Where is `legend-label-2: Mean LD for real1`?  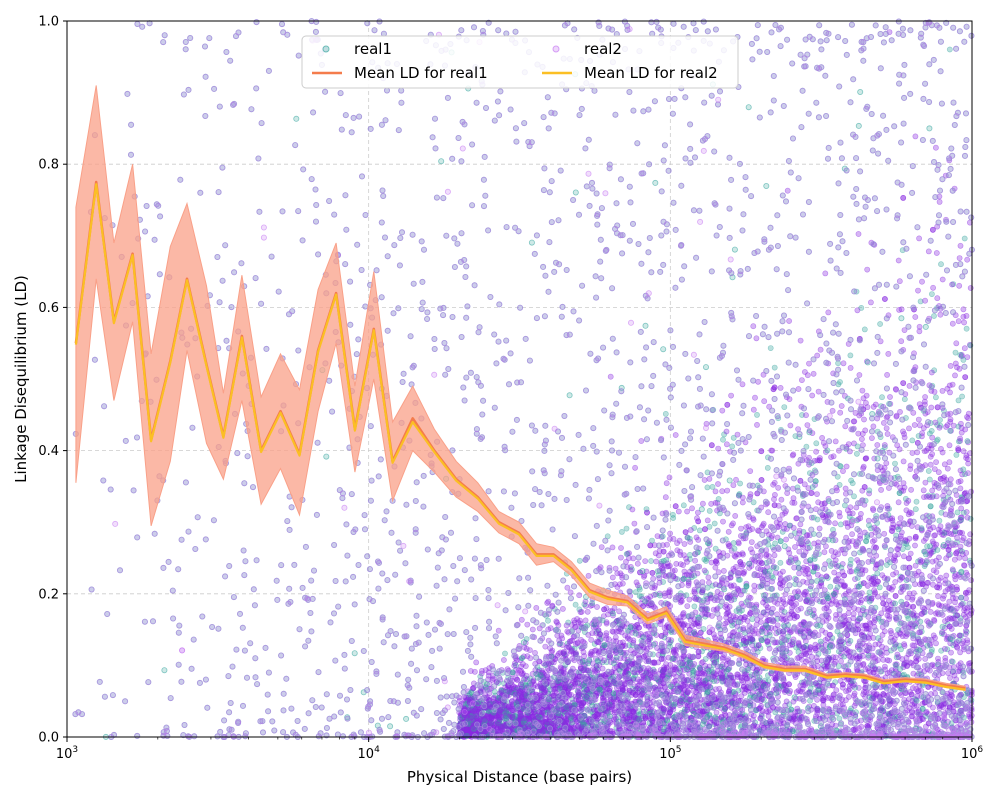
legend-label-2: Mean LD for real1 is located at coordinates (421, 73).